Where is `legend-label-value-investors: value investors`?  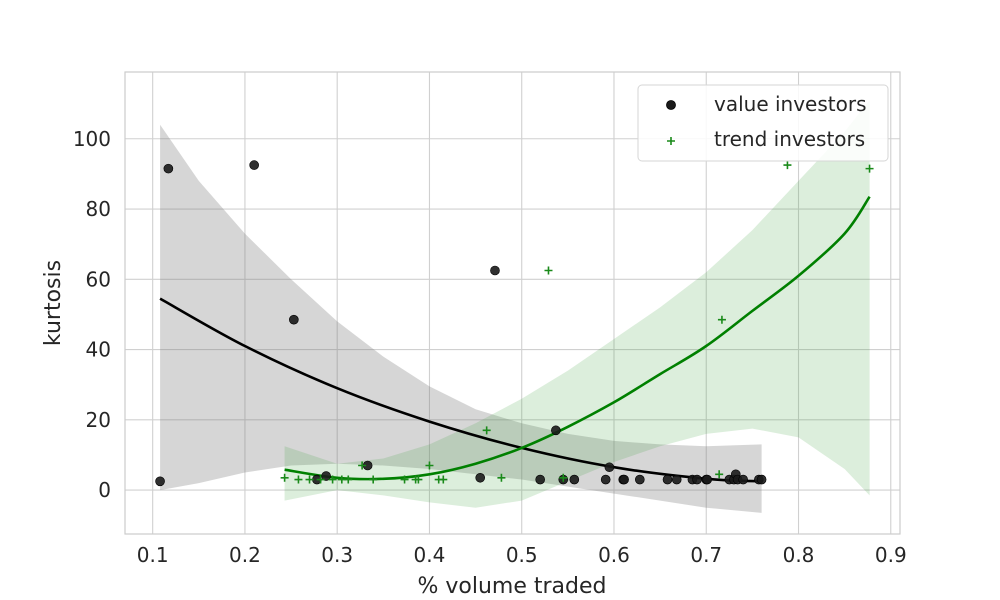
legend-label-value-investors: value investors is located at coordinates (790, 104).